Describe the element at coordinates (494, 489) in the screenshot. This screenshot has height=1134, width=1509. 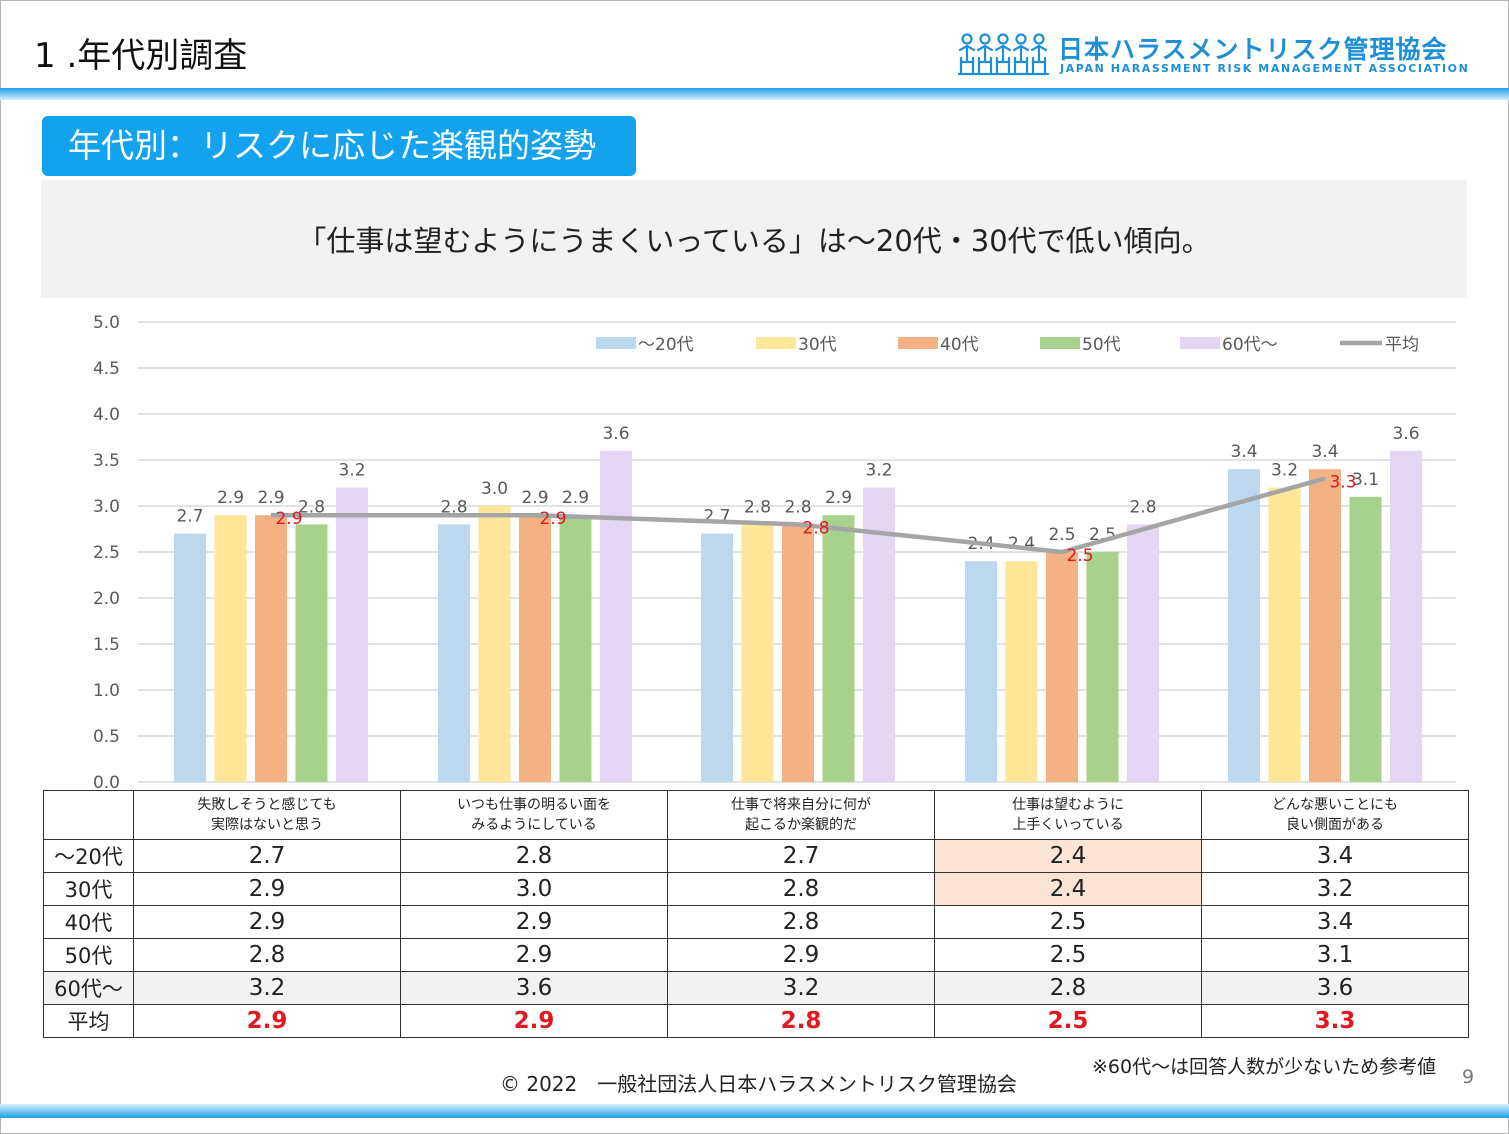
I see `bar-data-label: 3.0` at that location.